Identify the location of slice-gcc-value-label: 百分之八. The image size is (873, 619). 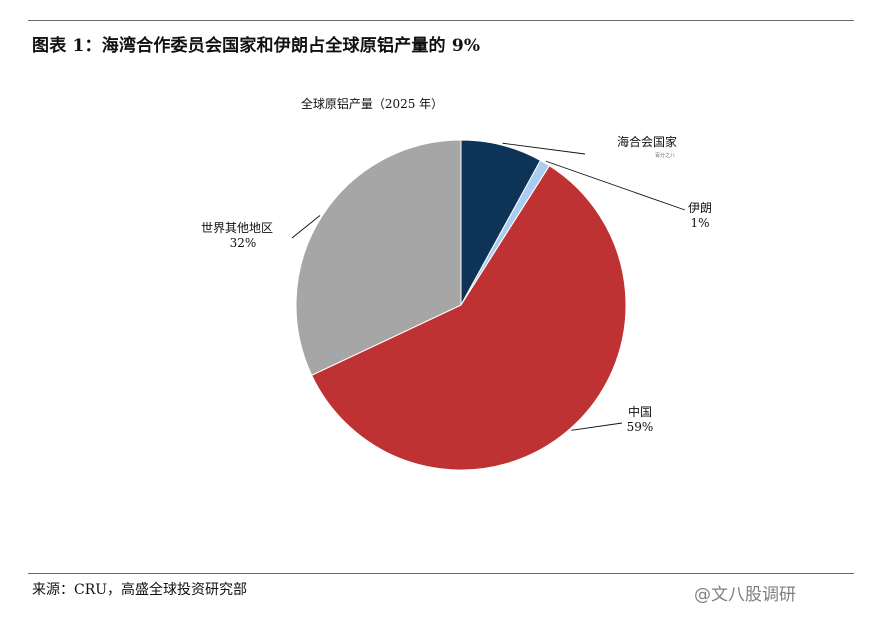
(665, 155).